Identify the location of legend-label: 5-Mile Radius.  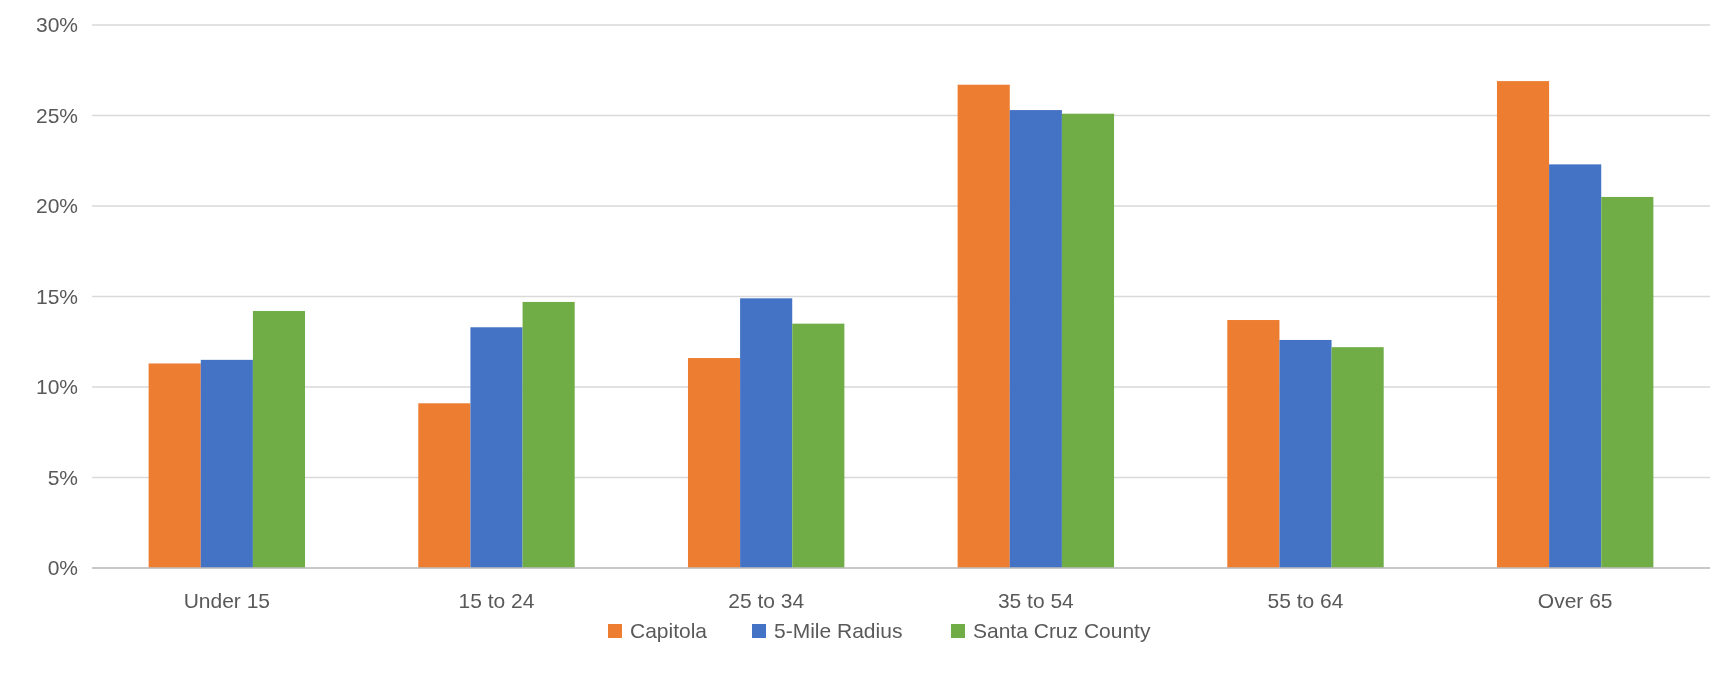
(838, 631).